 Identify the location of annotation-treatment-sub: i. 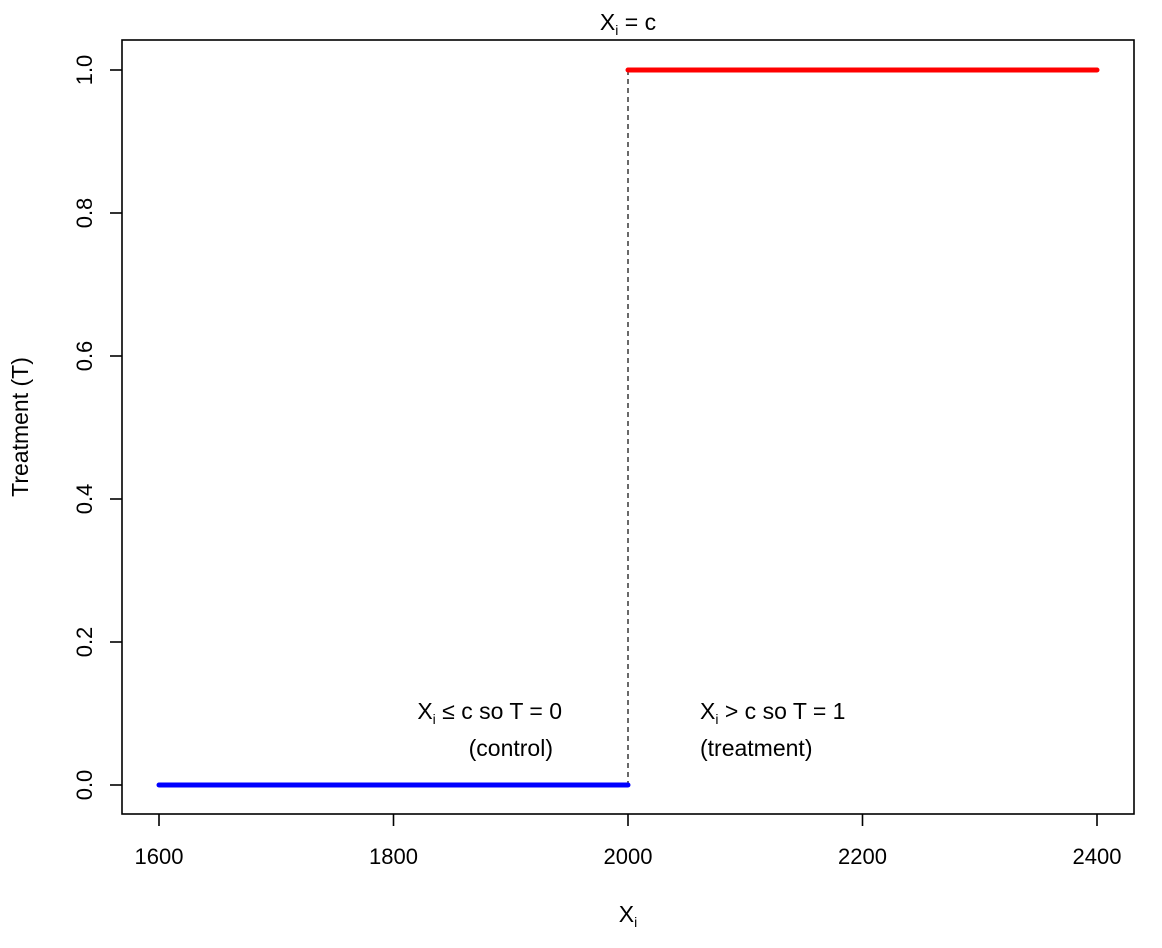
(716, 719).